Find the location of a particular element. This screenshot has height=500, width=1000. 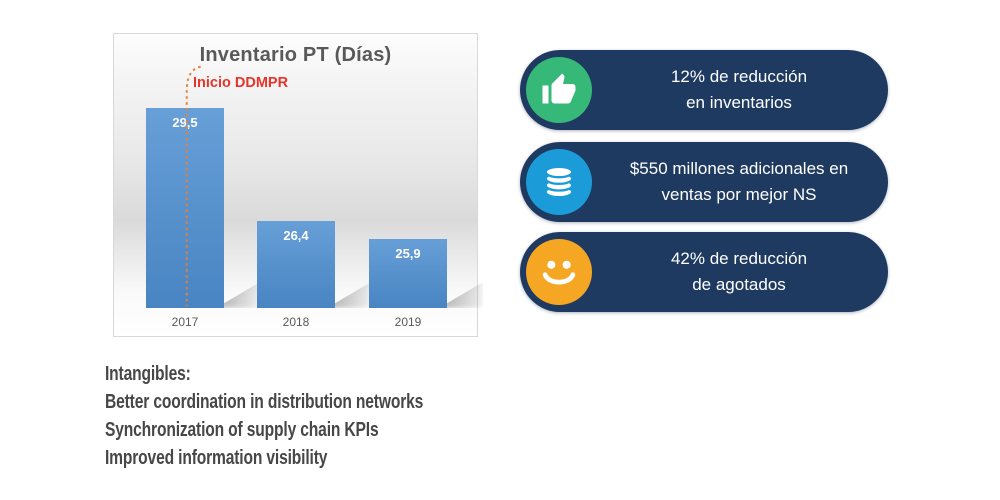

intangibles-item: Synchronization of supply chain KPIs is located at coordinates (242, 430).